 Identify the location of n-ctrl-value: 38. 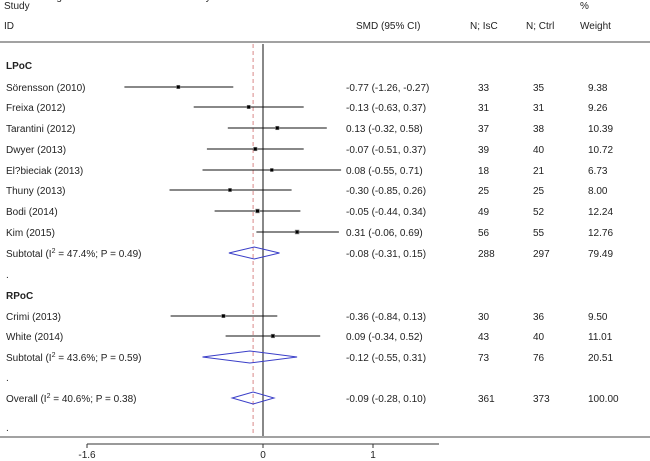
(539, 129).